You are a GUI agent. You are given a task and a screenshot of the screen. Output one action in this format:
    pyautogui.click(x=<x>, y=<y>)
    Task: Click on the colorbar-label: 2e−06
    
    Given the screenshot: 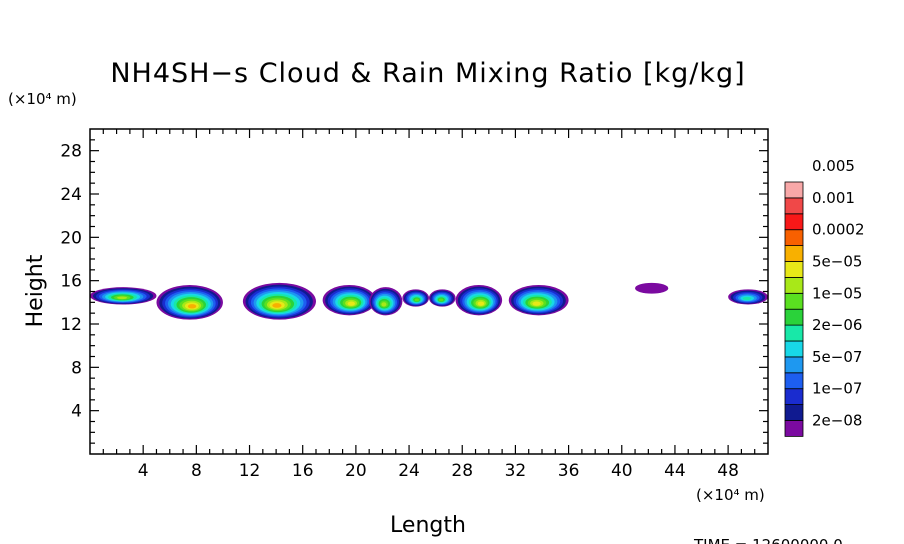 What is the action you would take?
    pyautogui.click(x=837, y=325)
    